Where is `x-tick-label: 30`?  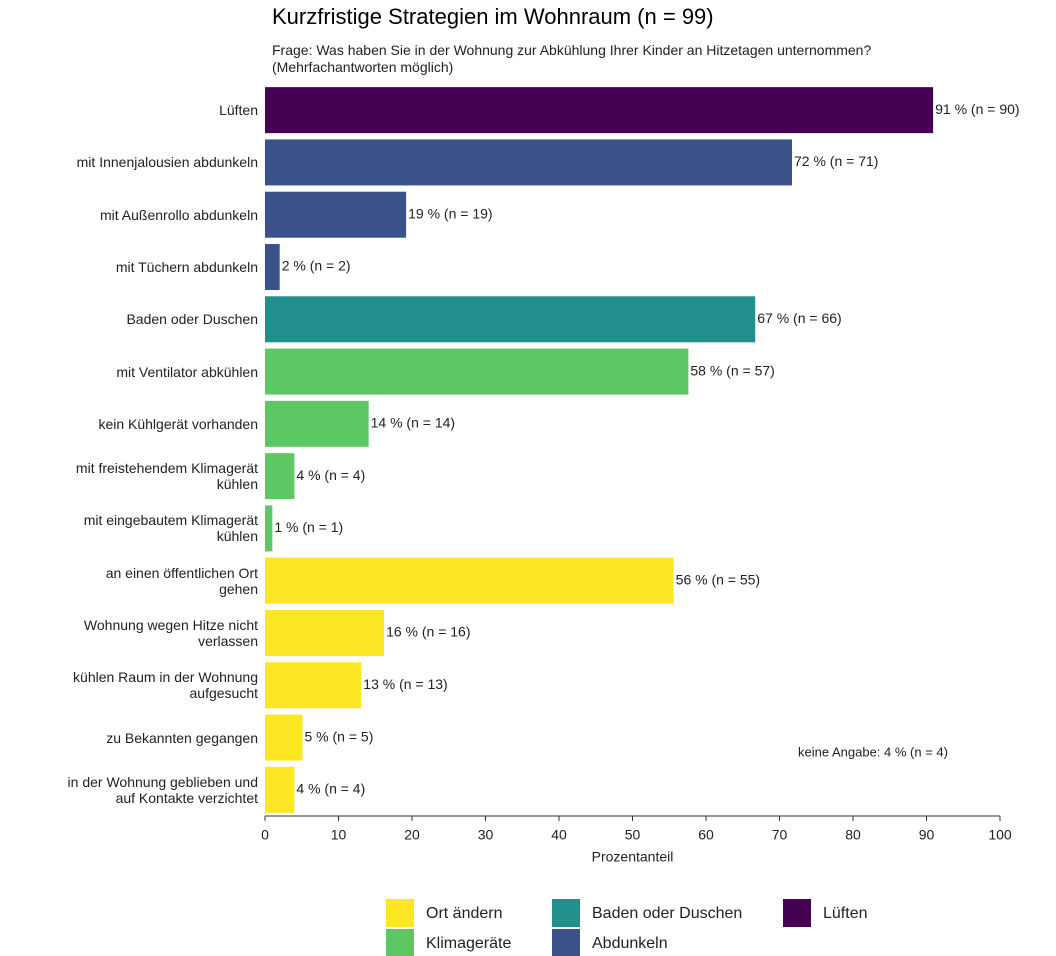 x-tick-label: 30 is located at coordinates (486, 835).